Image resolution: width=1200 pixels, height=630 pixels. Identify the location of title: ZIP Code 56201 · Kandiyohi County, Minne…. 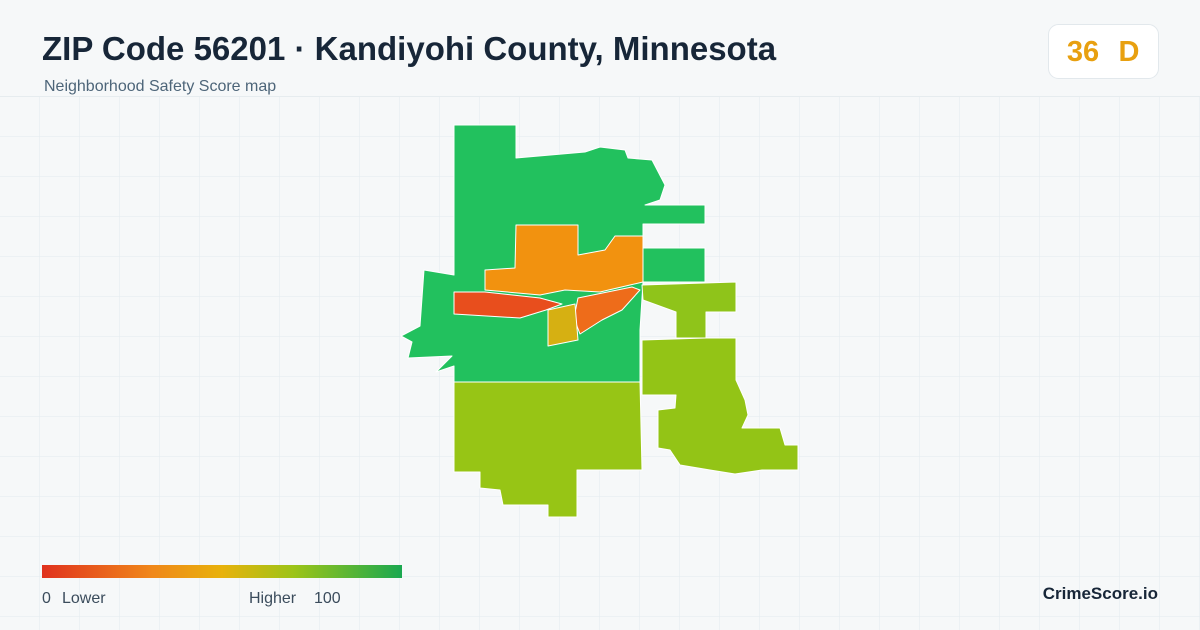
(409, 48).